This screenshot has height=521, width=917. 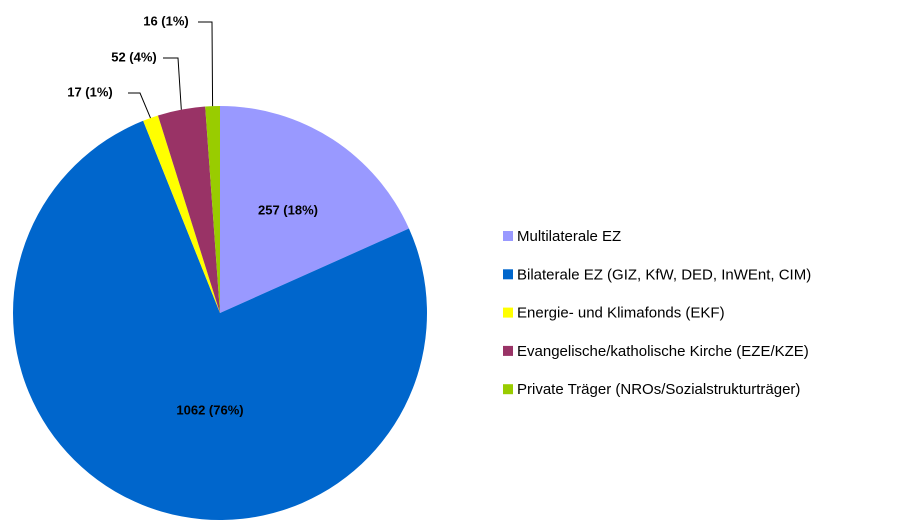 I want to click on data-label: 17 (1%), so click(x=90, y=91).